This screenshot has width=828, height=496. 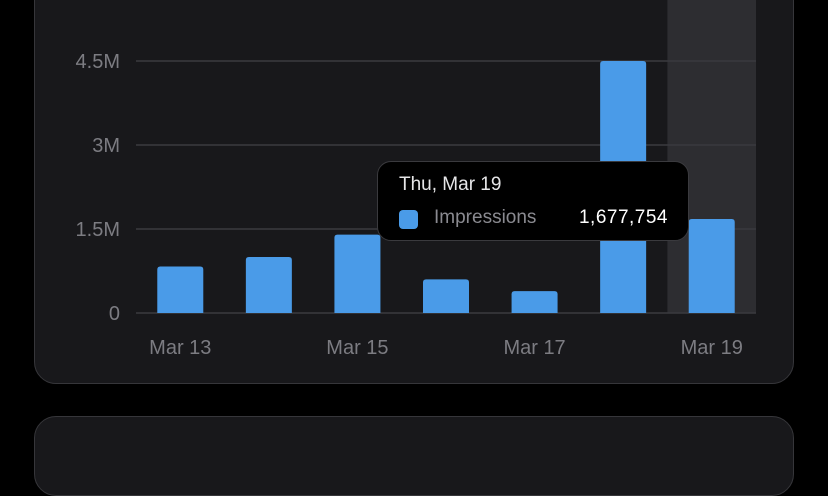 I want to click on x-tick-label: Mar 15, so click(x=357, y=348).